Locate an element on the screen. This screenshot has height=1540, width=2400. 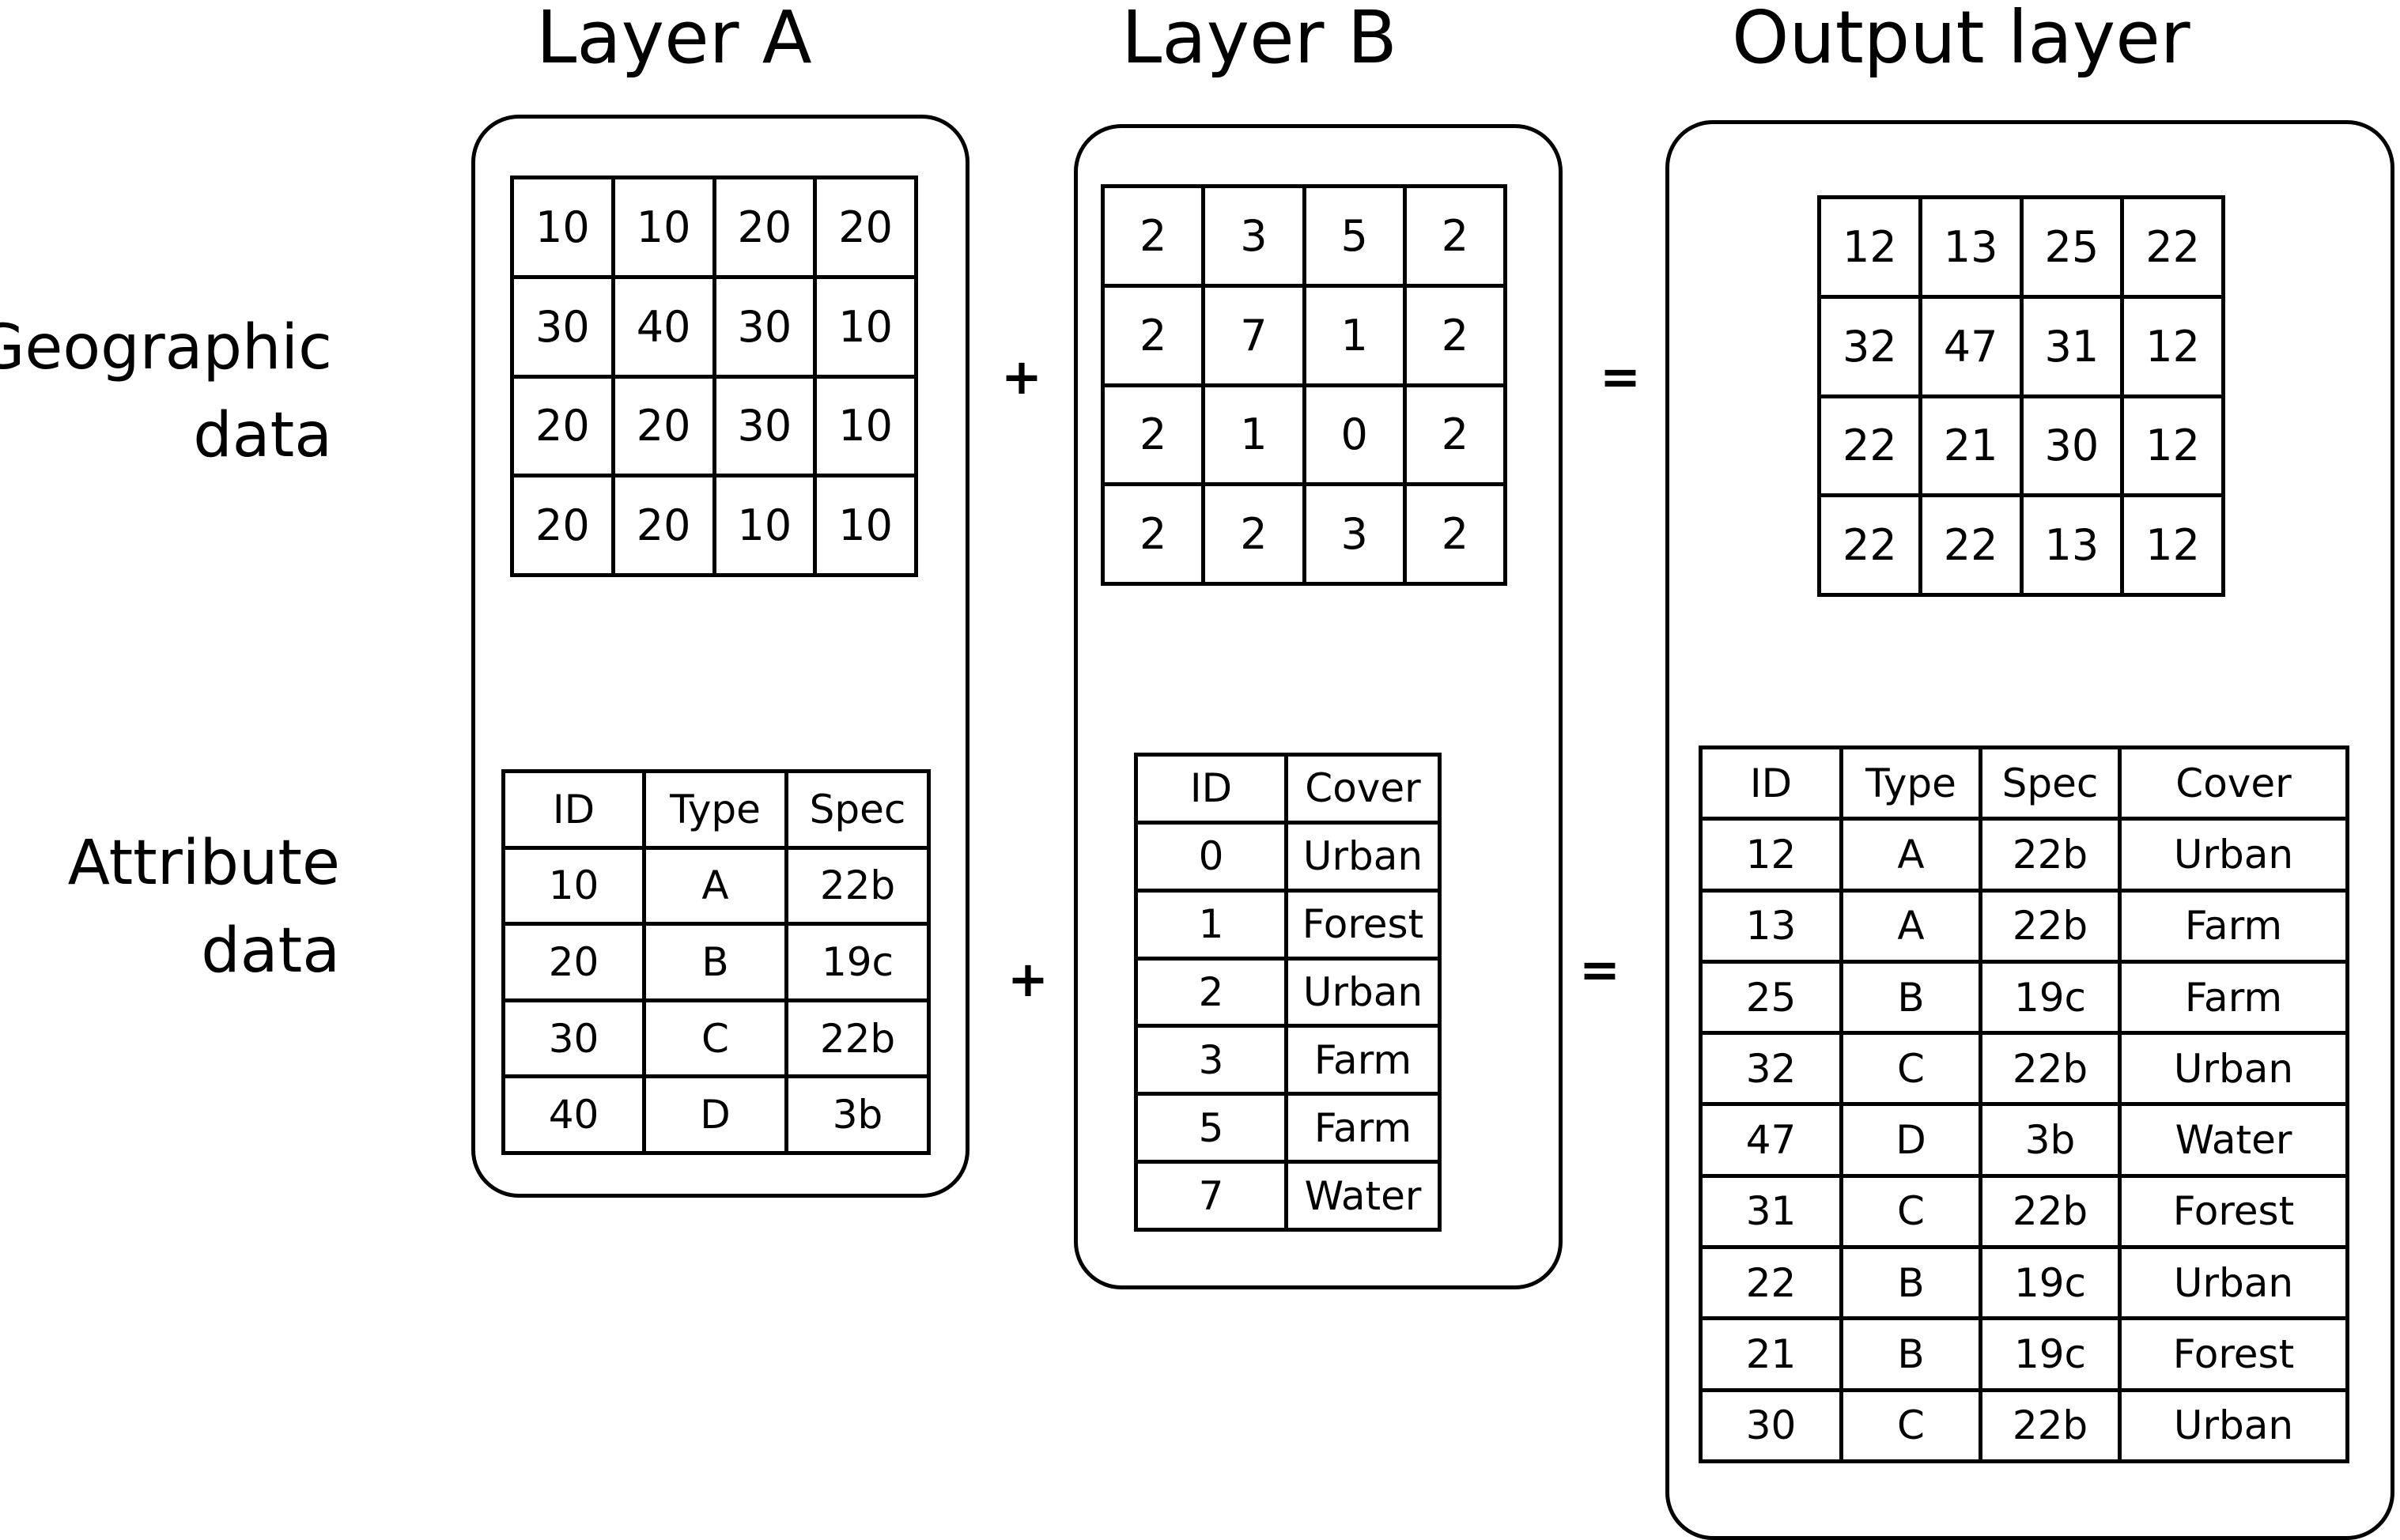
output-attribute-cell: 32 is located at coordinates (1771, 1069).